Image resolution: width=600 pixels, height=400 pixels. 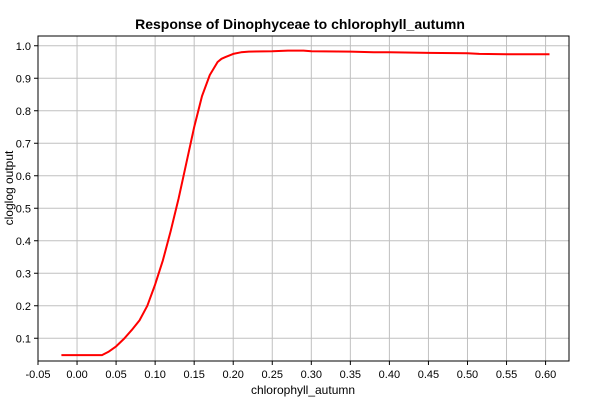 I want to click on x-tick-label: 0.25, so click(x=272, y=375).